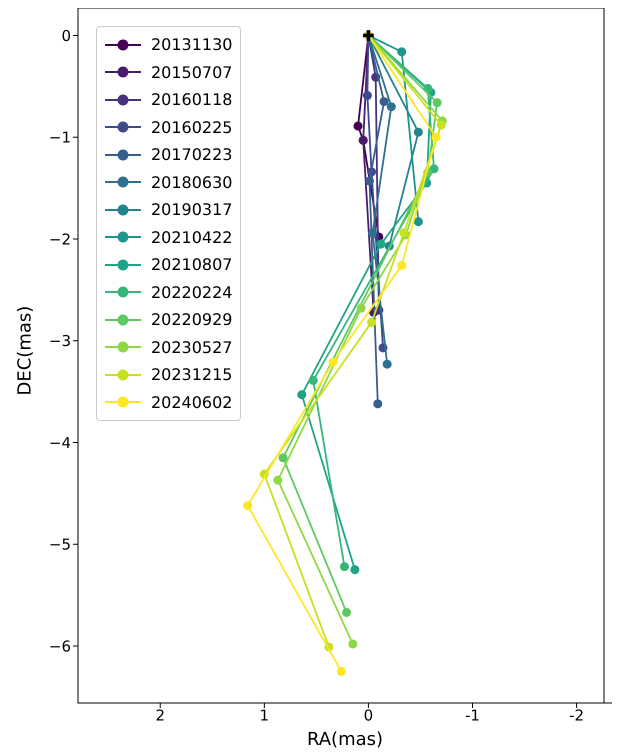  I want to click on y-tick-label: −1, so click(59, 137).